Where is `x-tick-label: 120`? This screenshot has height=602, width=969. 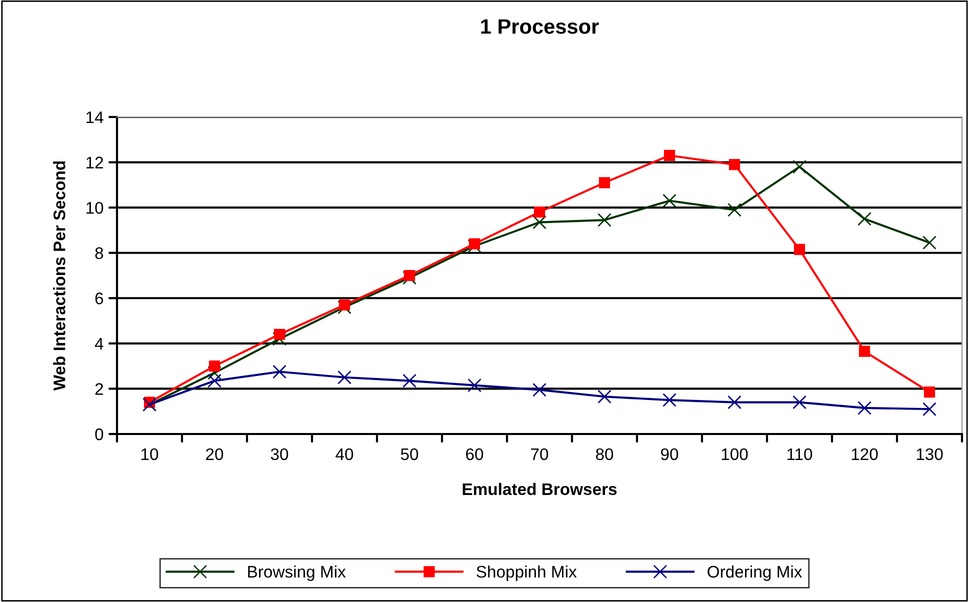 x-tick-label: 120 is located at coordinates (865, 454).